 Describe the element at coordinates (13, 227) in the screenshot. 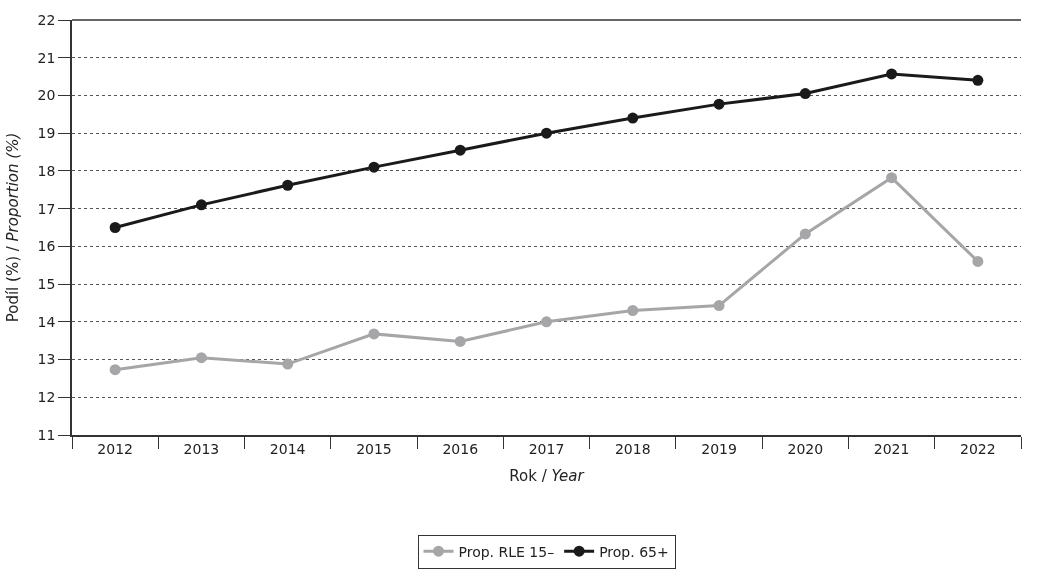

I see `y-axis-title: Podíl (%) / Proportion (%)` at that location.